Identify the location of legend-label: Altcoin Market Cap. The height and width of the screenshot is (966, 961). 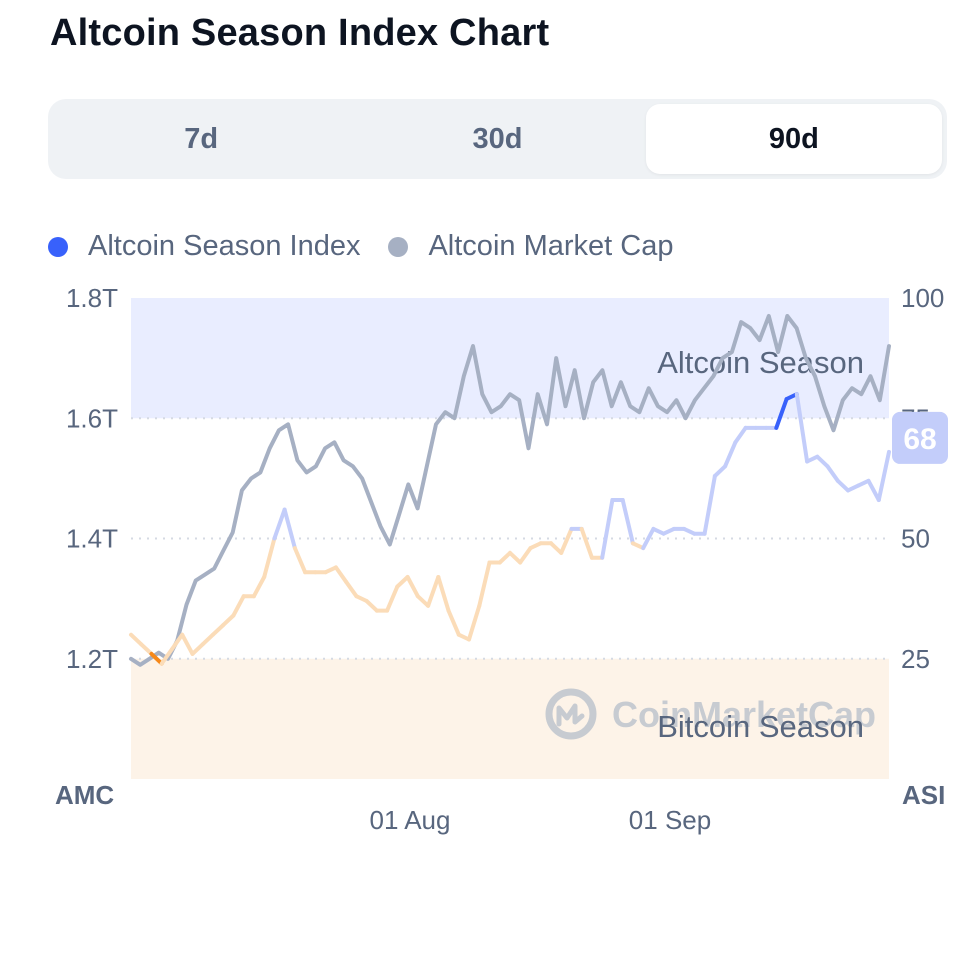
(551, 246).